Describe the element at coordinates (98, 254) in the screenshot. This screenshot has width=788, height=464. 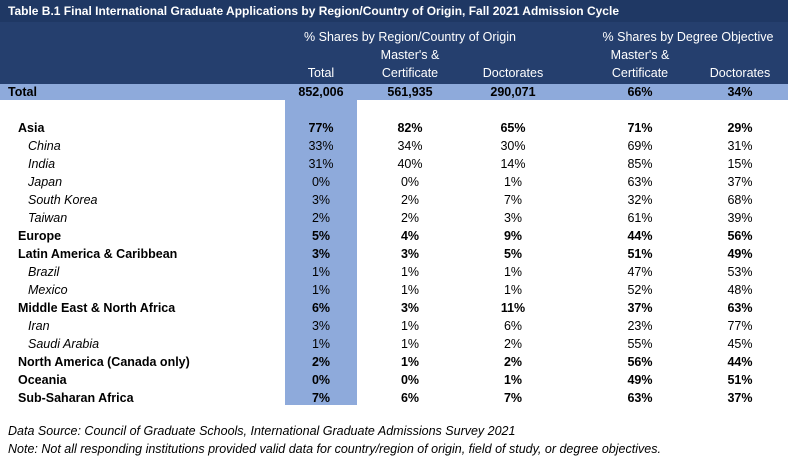
I see `region-label: Latin America & Caribbean` at that location.